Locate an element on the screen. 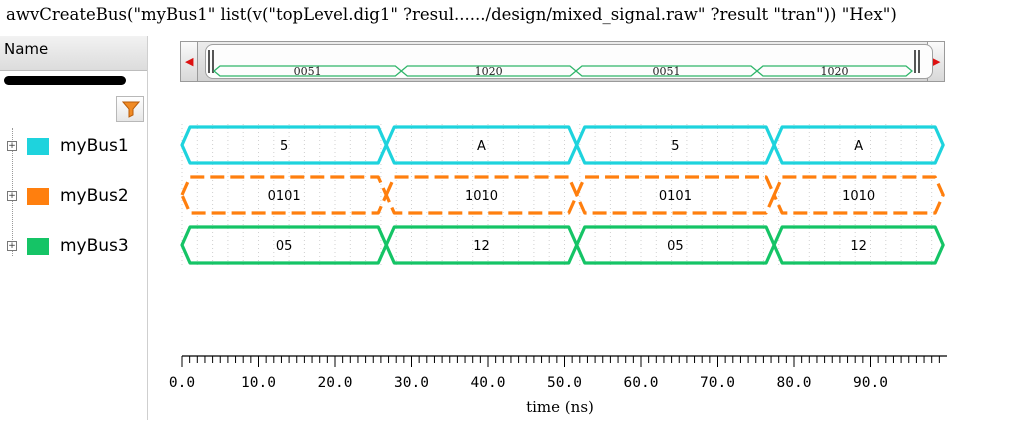 The height and width of the screenshot is (436, 1013). signal-row-mybus3: + myBus3 is located at coordinates (74, 248).